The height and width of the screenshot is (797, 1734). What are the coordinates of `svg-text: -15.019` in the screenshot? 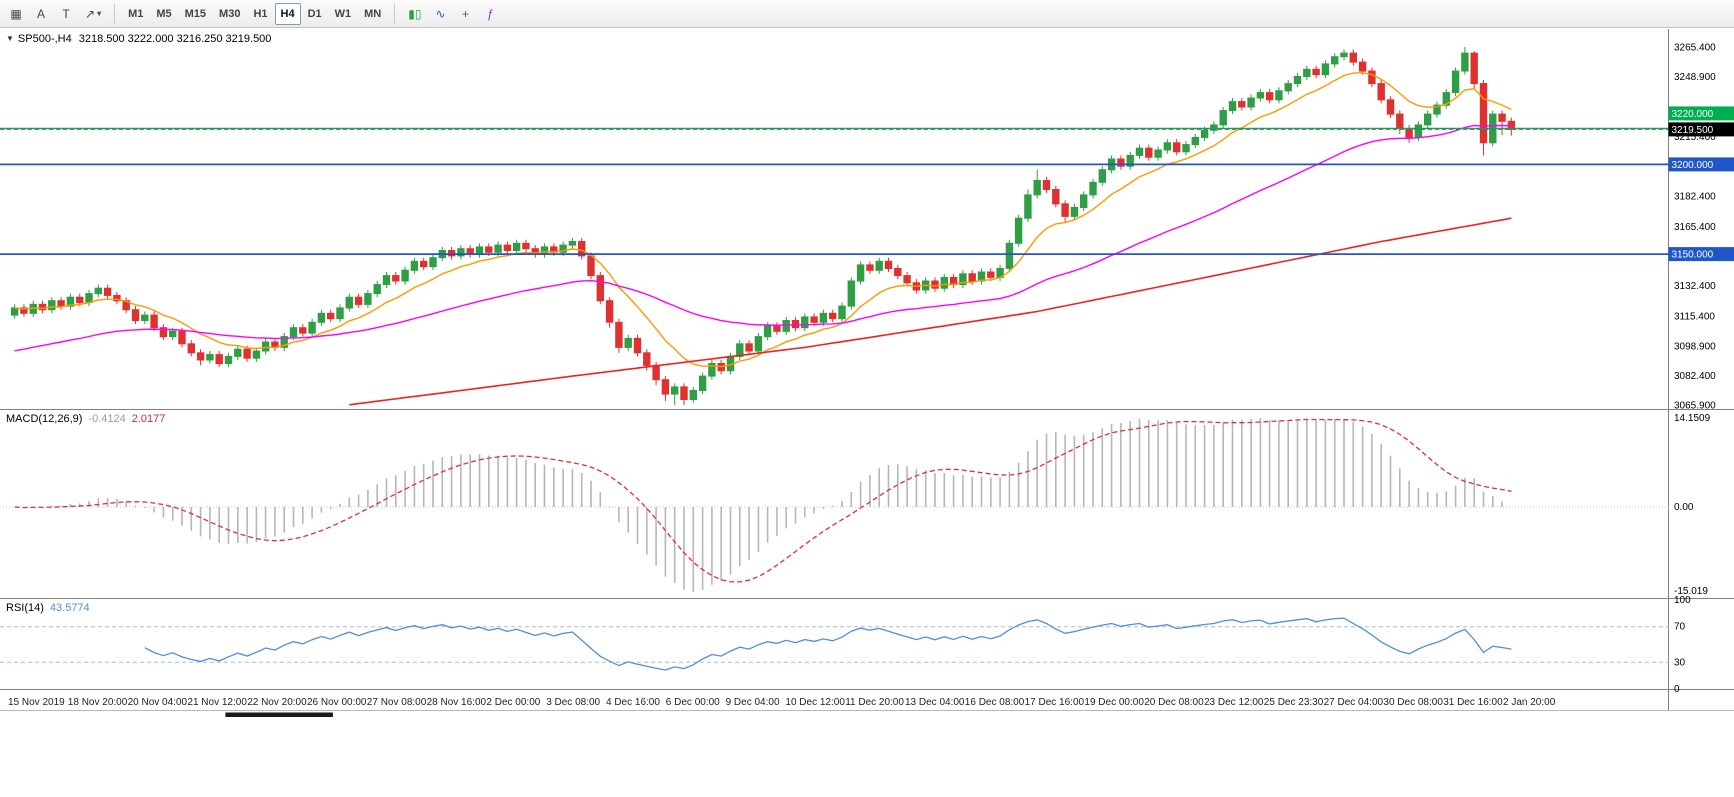 It's located at (1691, 591).